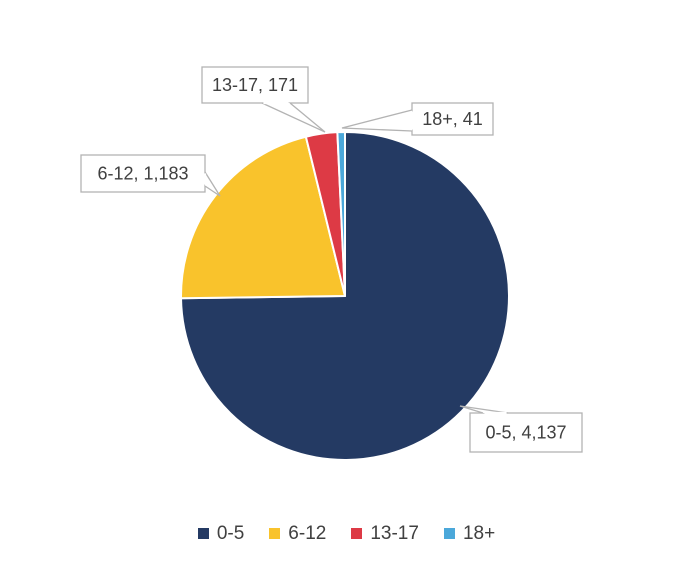 The height and width of the screenshot is (577, 693). I want to click on callout-6-12: 6-12, 1,183, so click(150, 175).